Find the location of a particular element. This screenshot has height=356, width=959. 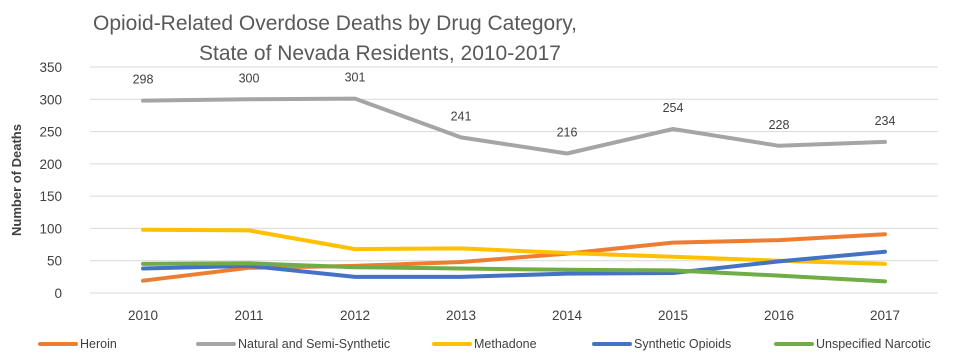

data-label: 300 is located at coordinates (249, 78).